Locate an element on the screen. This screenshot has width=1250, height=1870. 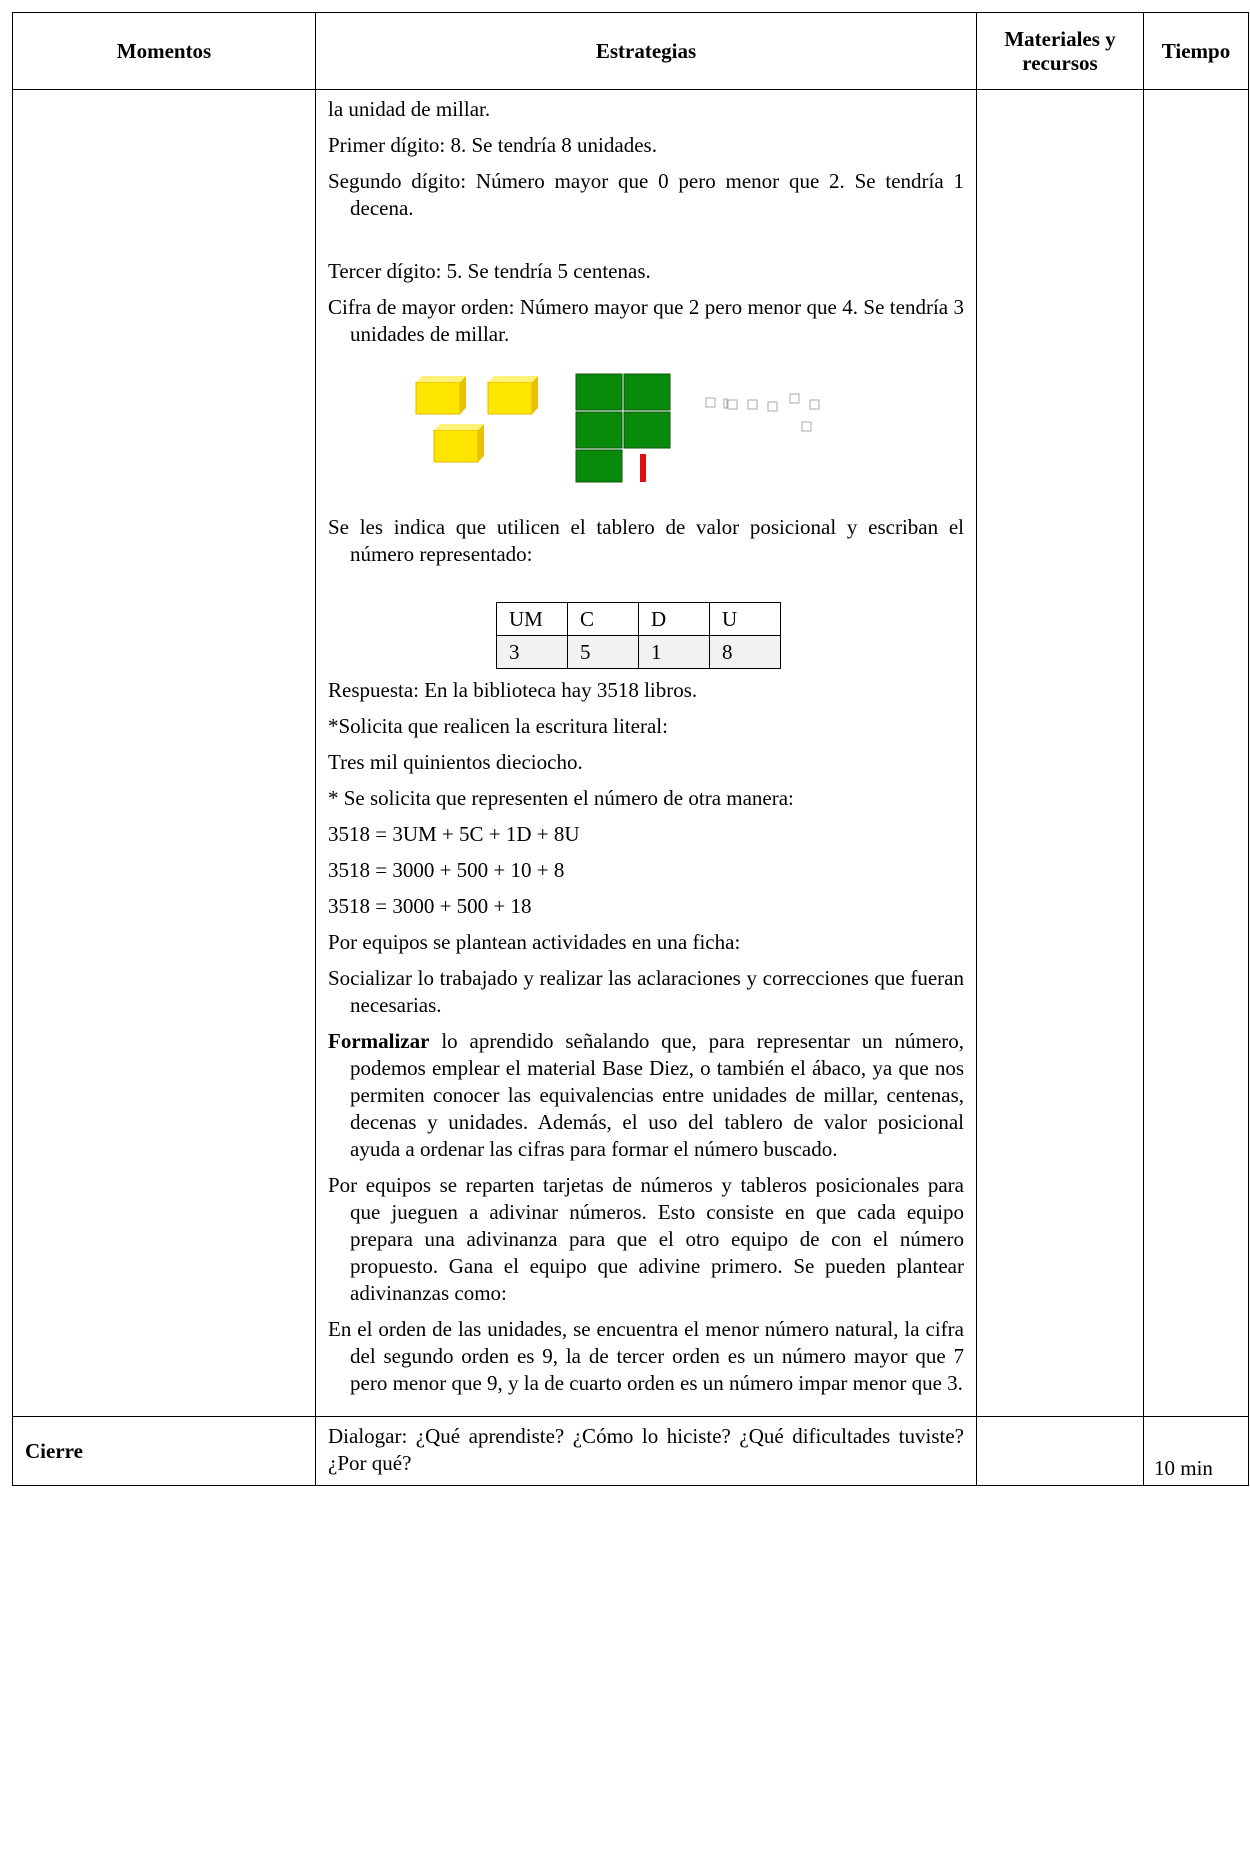
paragraph: Primer dígito: 8. Se tendría 8 unidades. is located at coordinates (492, 145).